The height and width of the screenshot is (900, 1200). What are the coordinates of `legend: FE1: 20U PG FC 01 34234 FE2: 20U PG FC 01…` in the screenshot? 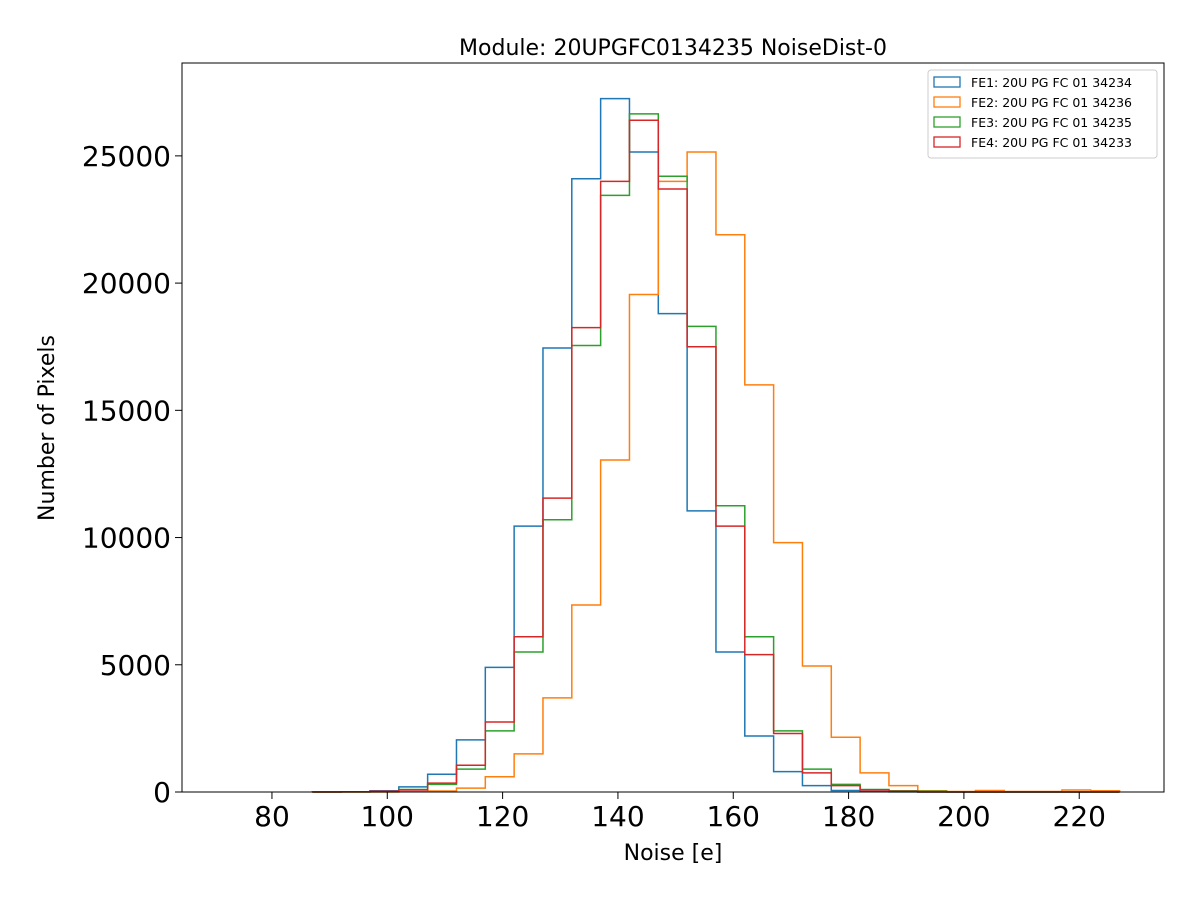 It's located at (1042, 114).